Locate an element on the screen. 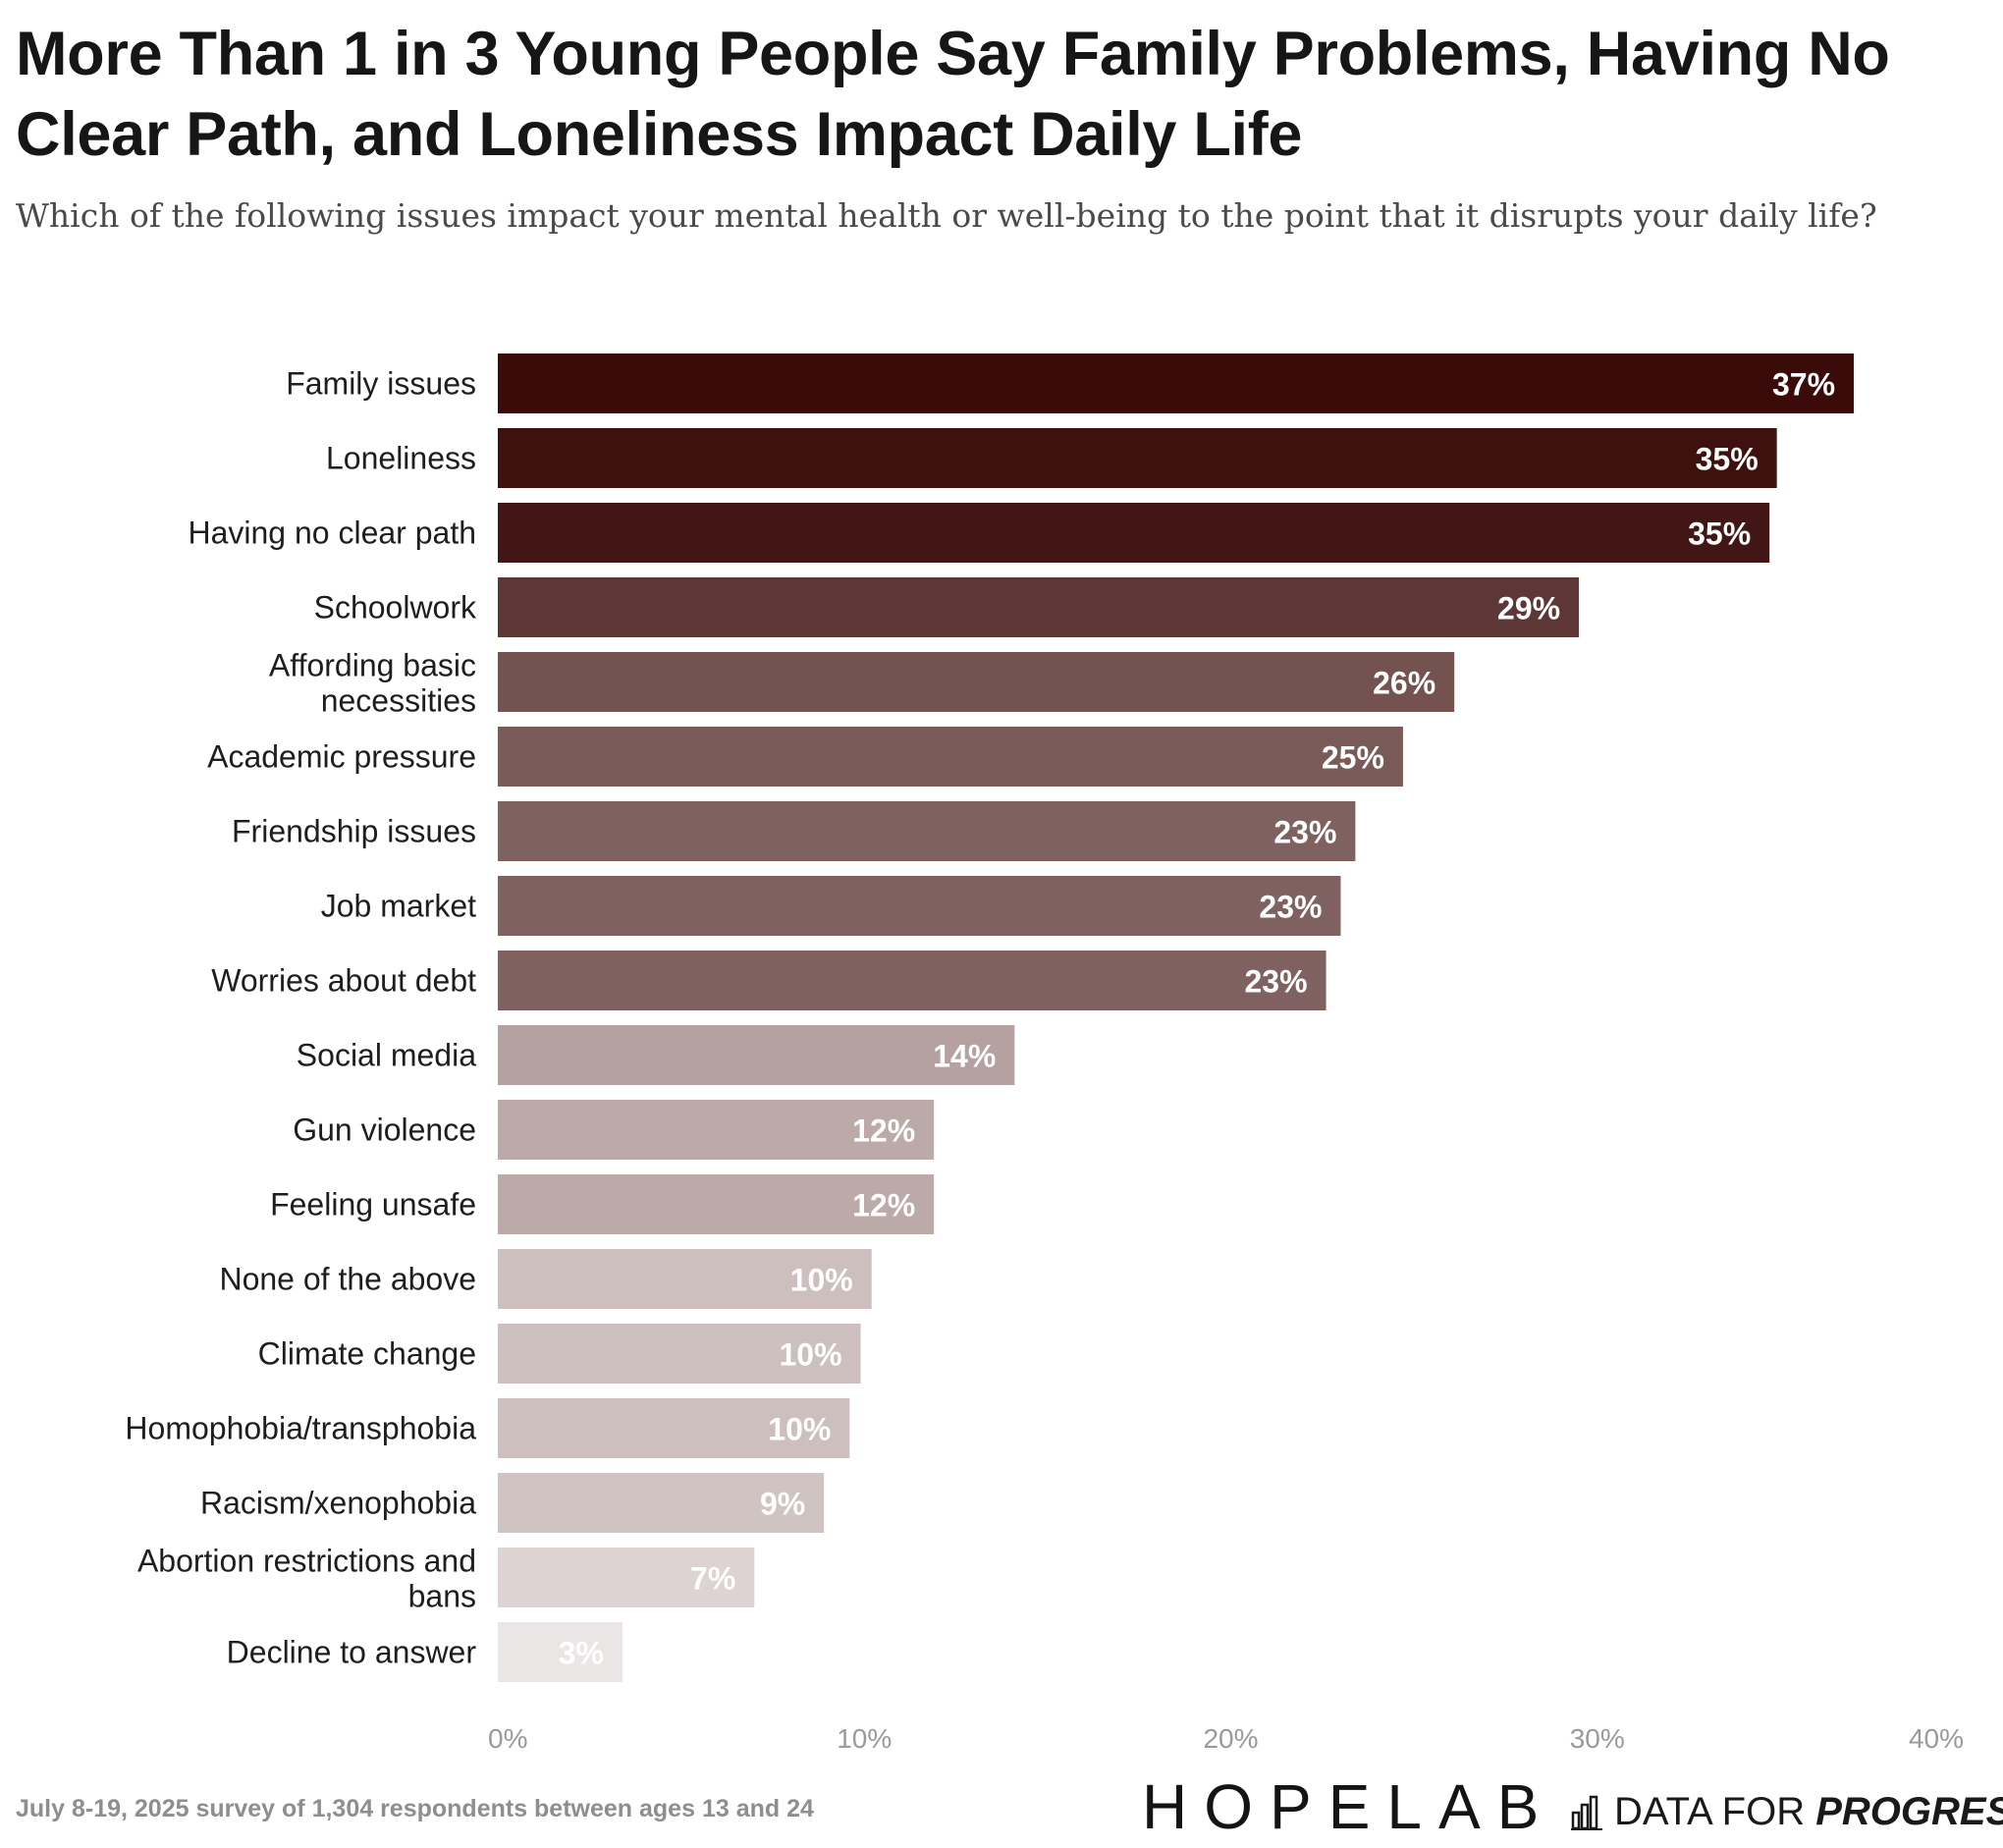  bar-homophobia-transphobia is located at coordinates (674, 1428).